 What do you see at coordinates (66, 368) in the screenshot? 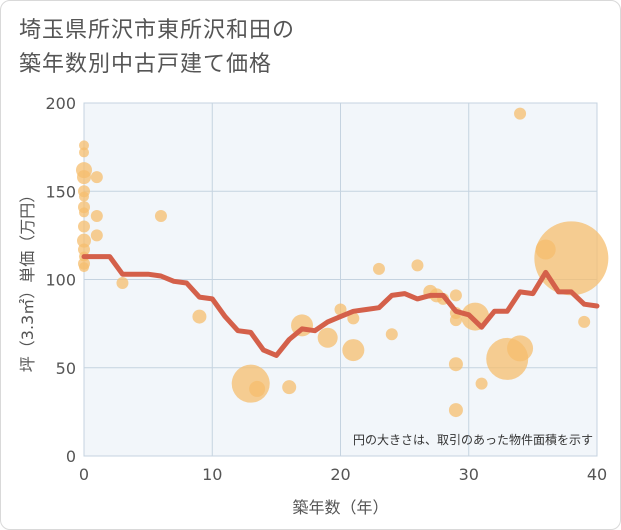
I see `y-tick-label: 50` at bounding box center [66, 368].